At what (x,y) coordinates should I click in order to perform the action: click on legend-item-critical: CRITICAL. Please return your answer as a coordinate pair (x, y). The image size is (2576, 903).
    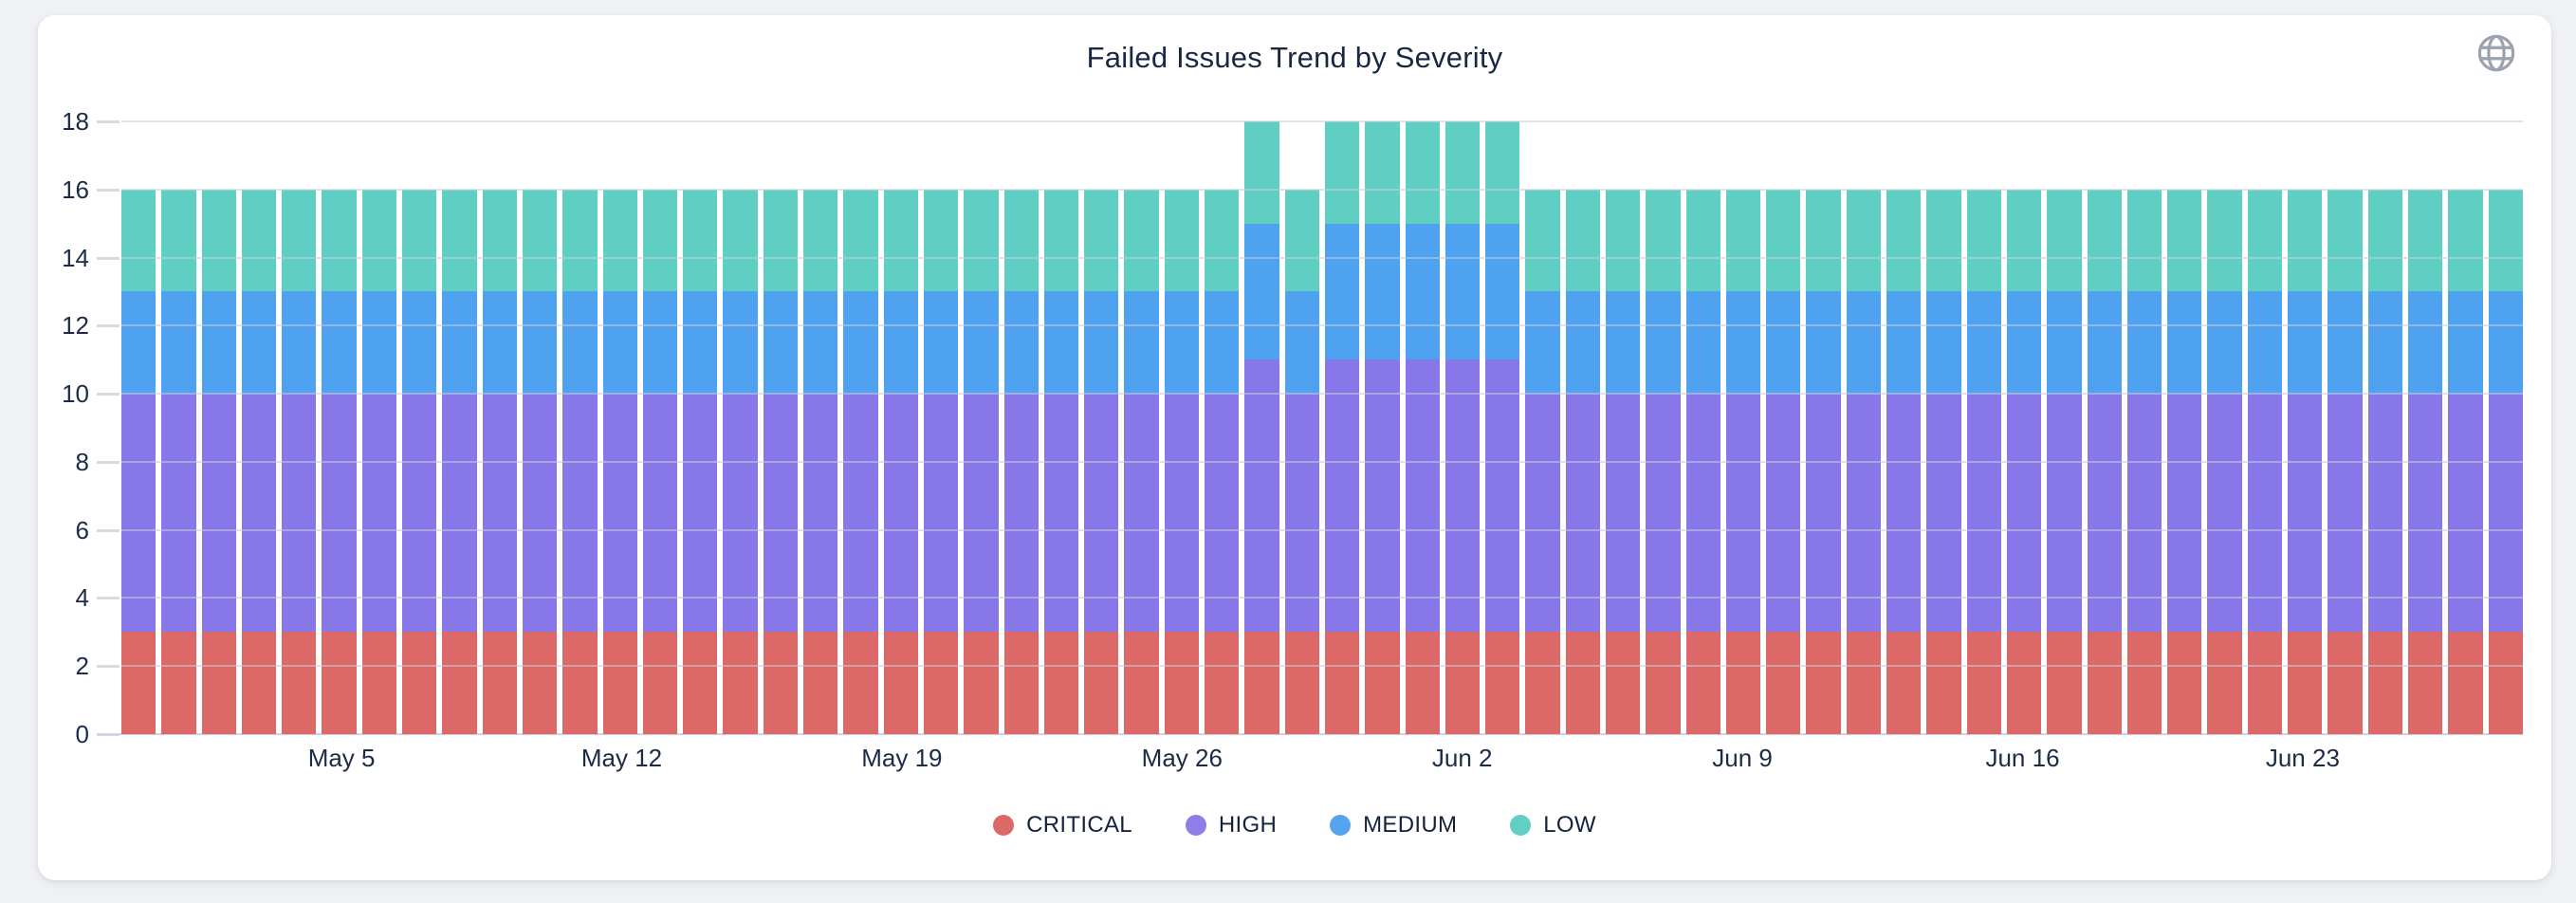
    Looking at the image, I should click on (1062, 825).